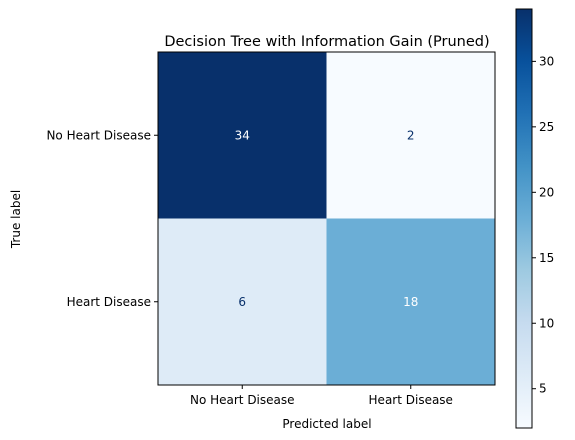  I want to click on colorbar, so click(524, 218).